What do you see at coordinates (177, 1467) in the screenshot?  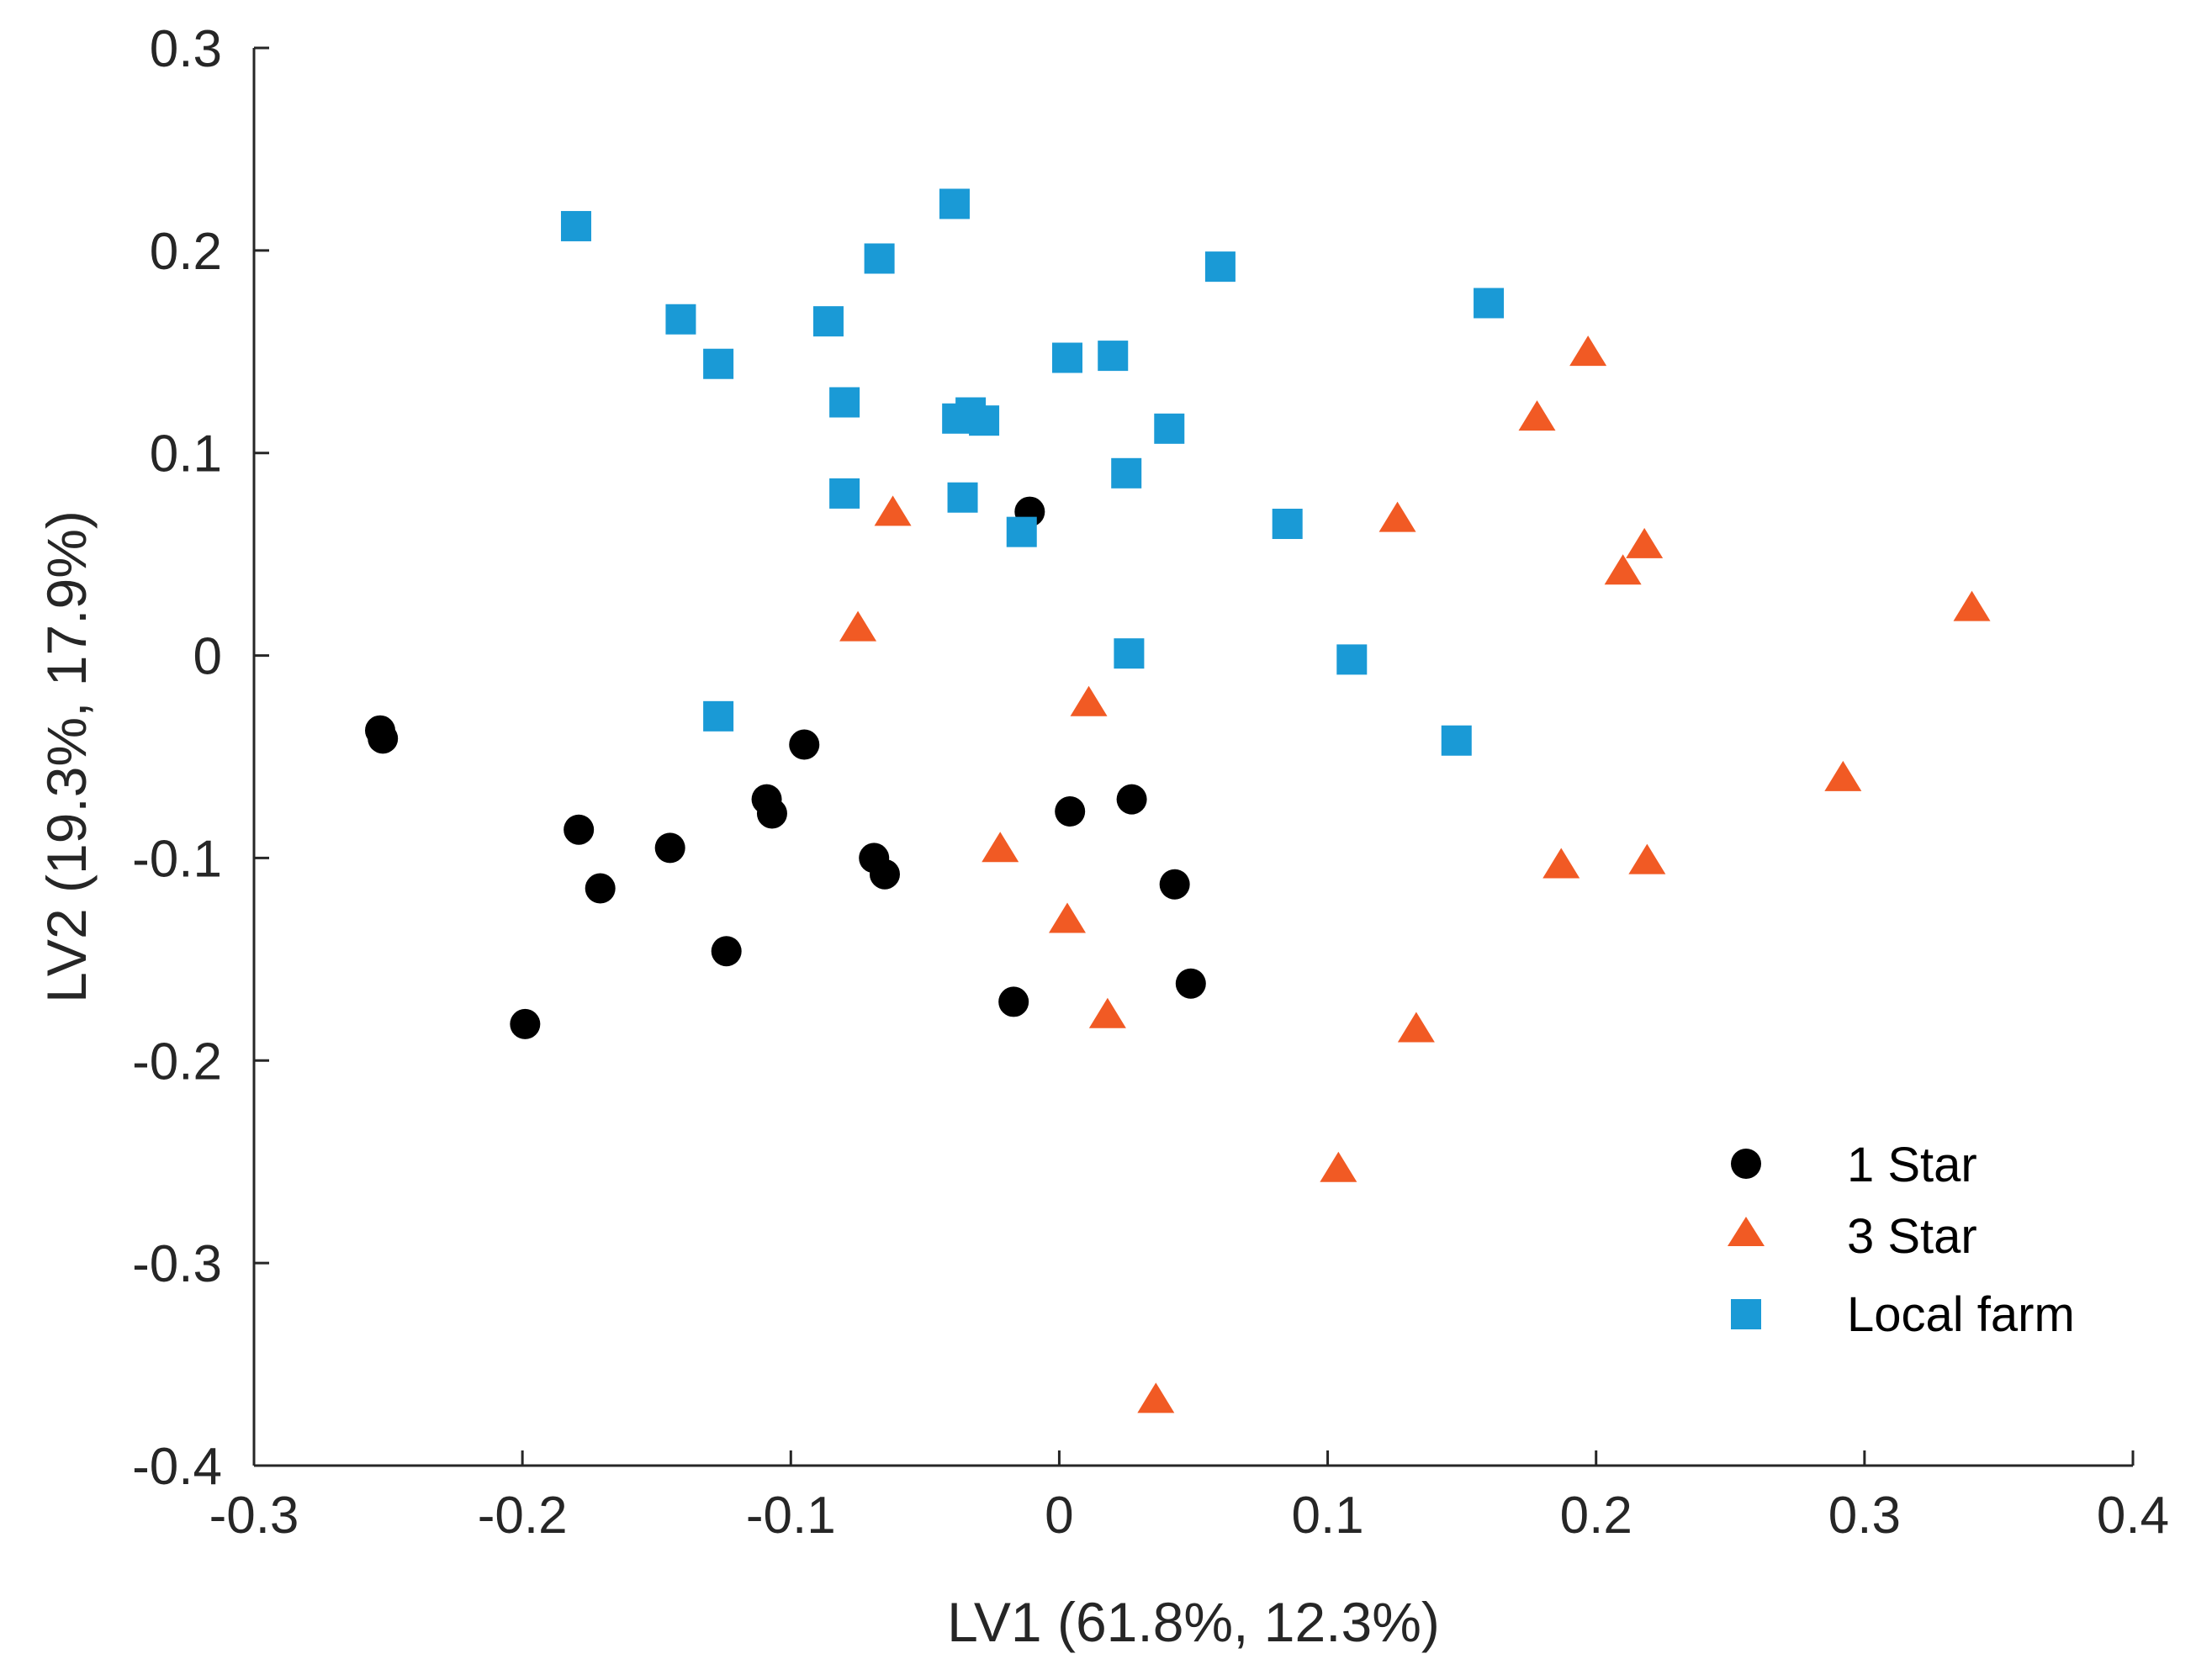 I see `y-tick-label: -0.4` at bounding box center [177, 1467].